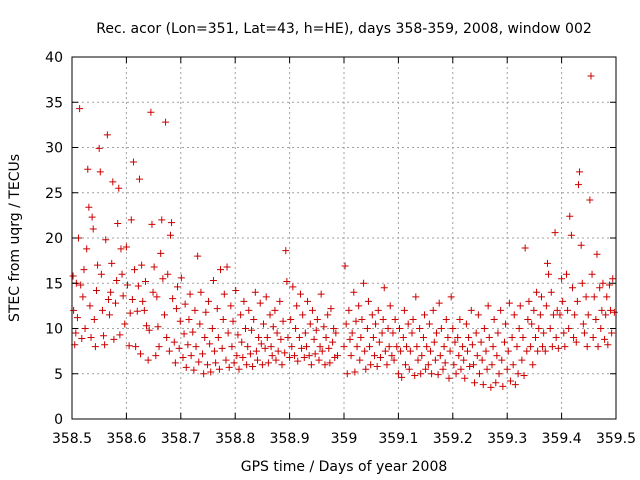 The width and height of the screenshot is (640, 480). I want to click on x-tick-label: 359.4, so click(562, 439).